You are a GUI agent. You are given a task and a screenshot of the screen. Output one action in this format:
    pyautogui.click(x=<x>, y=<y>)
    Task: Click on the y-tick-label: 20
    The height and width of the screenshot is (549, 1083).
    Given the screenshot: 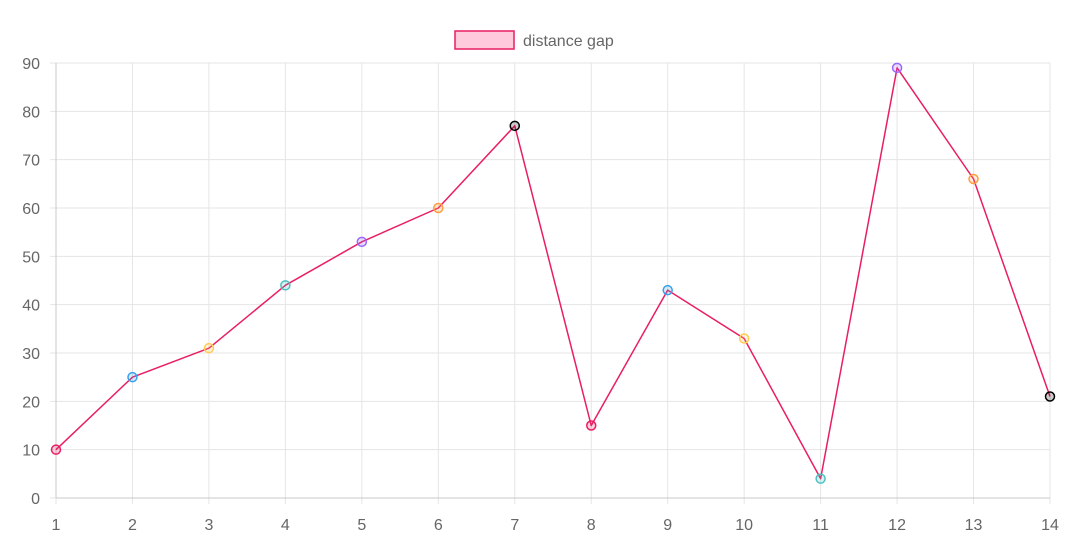 What is the action you would take?
    pyautogui.click(x=31, y=402)
    